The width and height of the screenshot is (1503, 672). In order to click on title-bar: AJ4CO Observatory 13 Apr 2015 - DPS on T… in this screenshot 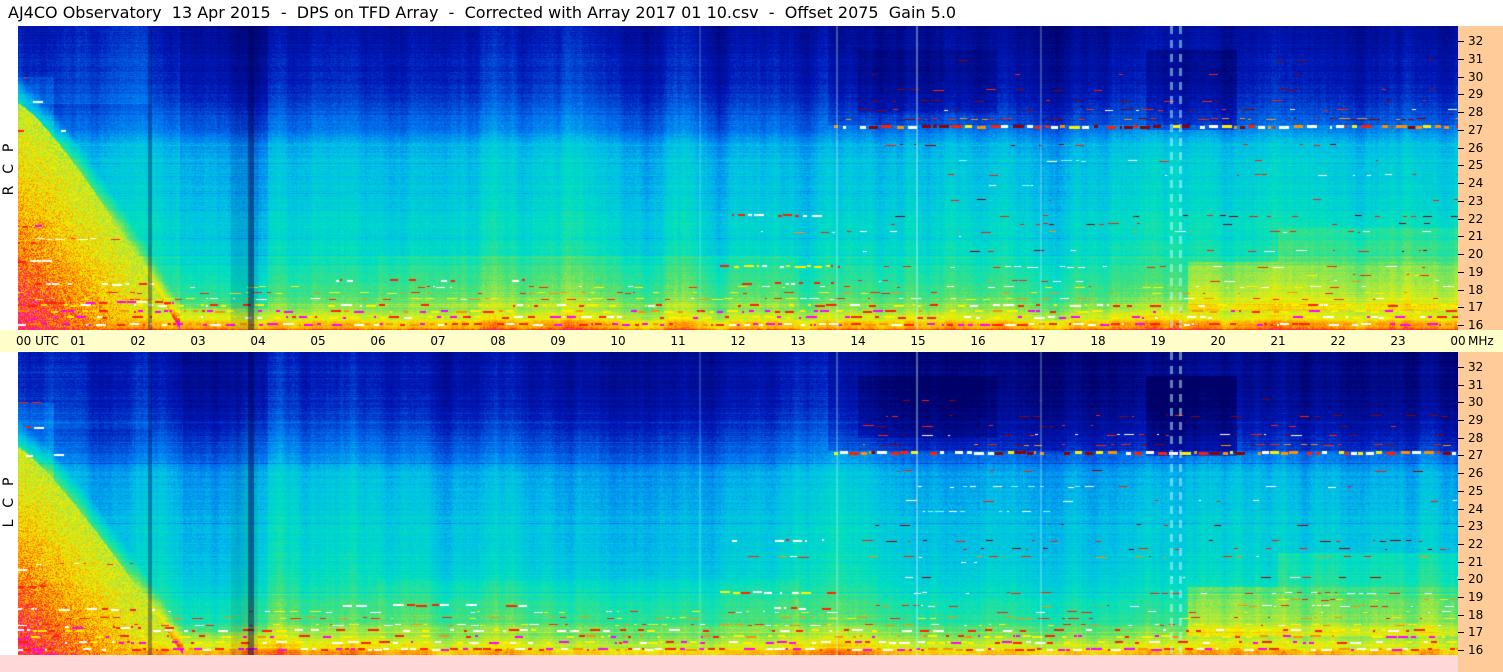, I will do `click(751, 13)`.